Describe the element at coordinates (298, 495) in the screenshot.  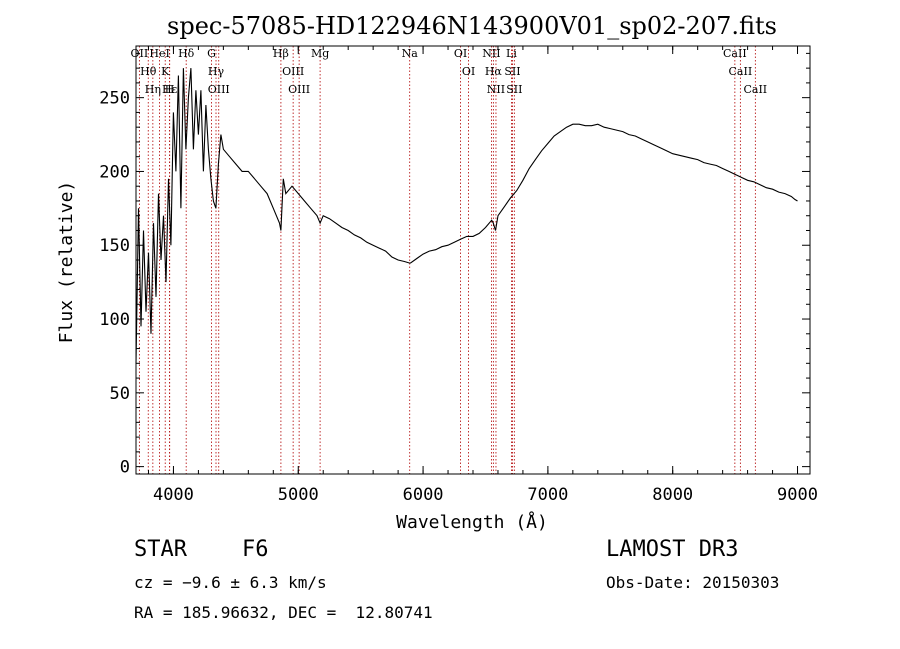
I see `x-tick-label-1: 5000` at that location.